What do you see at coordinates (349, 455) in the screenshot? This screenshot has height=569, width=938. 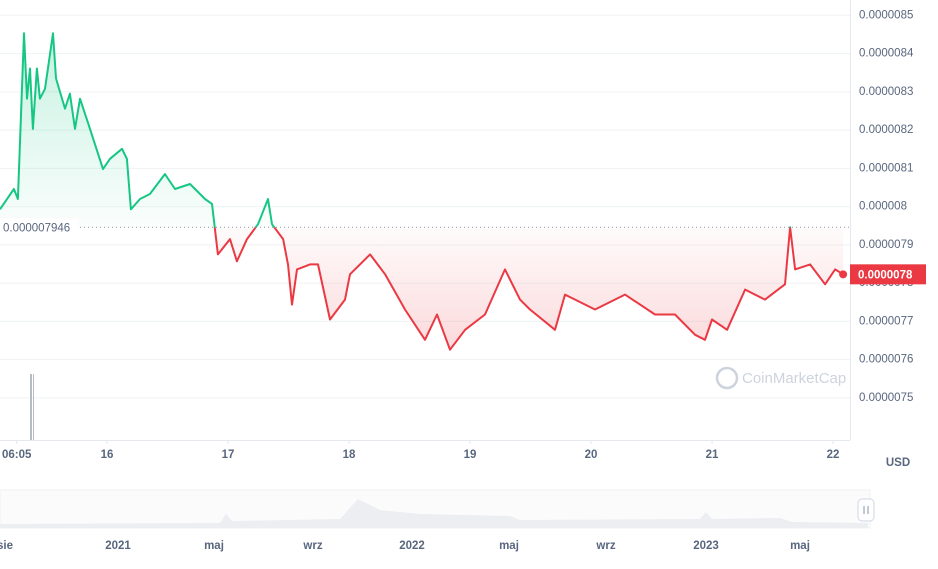 I see `x-tick-label: 18` at bounding box center [349, 455].